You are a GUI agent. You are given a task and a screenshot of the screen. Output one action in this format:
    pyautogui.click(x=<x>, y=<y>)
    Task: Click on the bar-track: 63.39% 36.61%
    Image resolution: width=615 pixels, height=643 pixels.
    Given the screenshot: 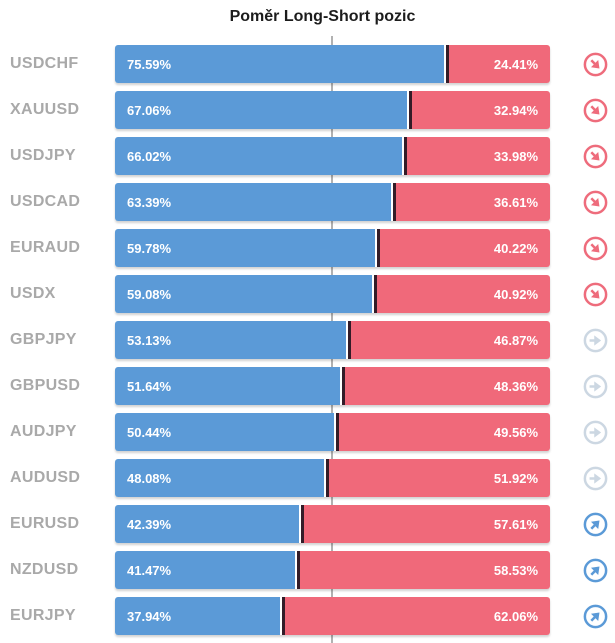 What is the action you would take?
    pyautogui.click(x=332, y=202)
    